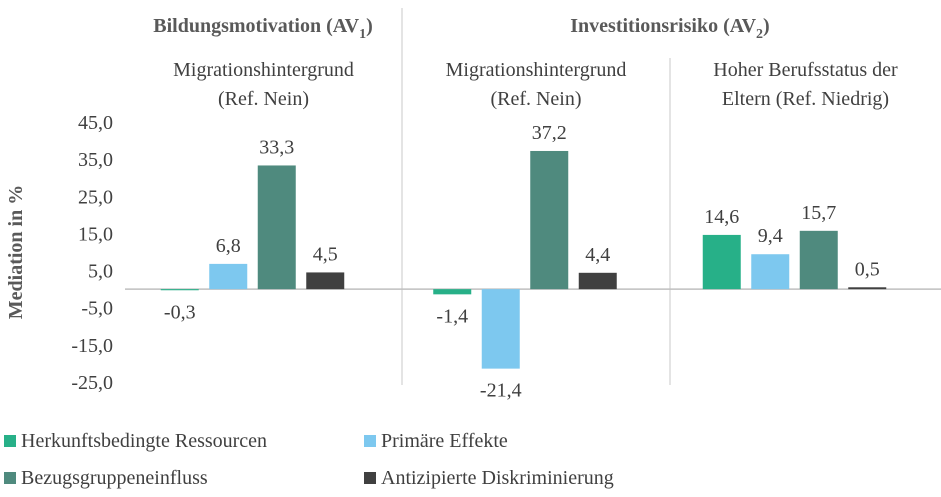  What do you see at coordinates (818, 213) in the screenshot?
I see `data-label: 15,7` at bounding box center [818, 213].